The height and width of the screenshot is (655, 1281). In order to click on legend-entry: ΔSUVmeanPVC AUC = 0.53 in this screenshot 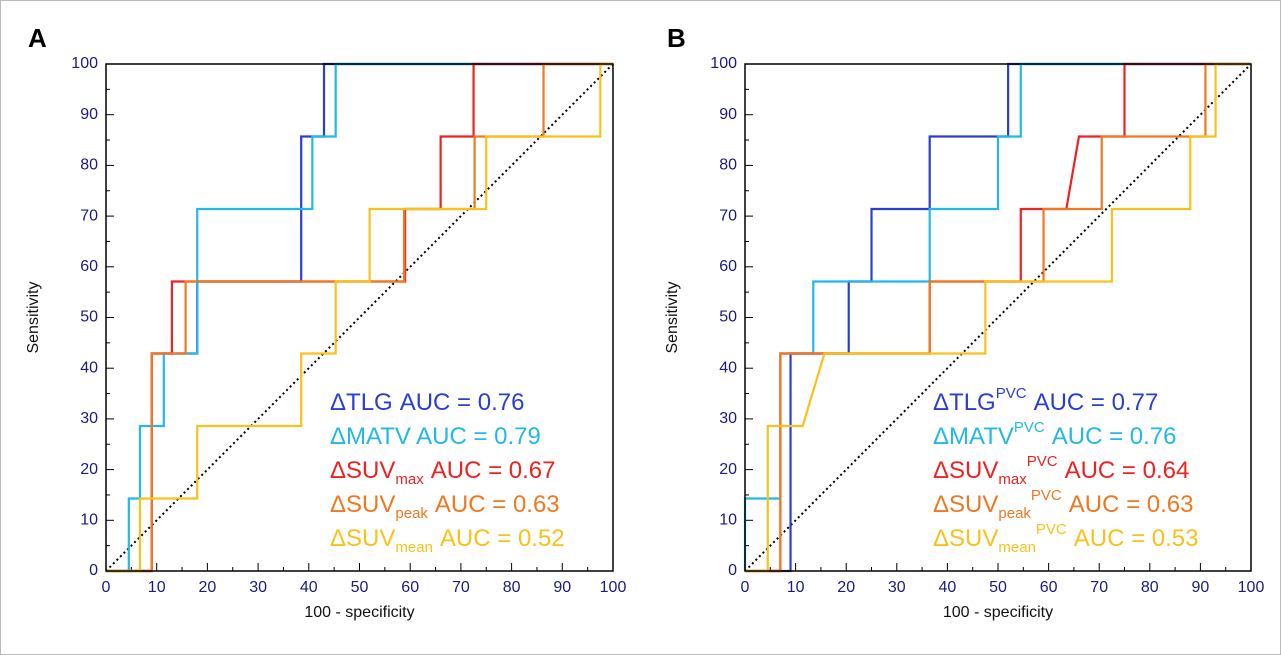, I will do `click(1066, 538)`.